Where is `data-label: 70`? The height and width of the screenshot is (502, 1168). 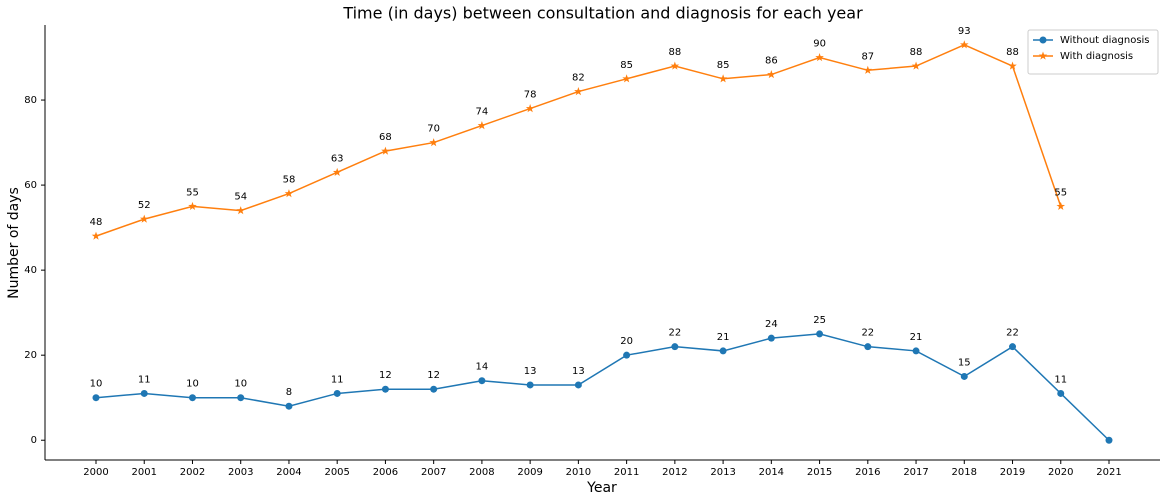
data-label: 70 is located at coordinates (433, 129).